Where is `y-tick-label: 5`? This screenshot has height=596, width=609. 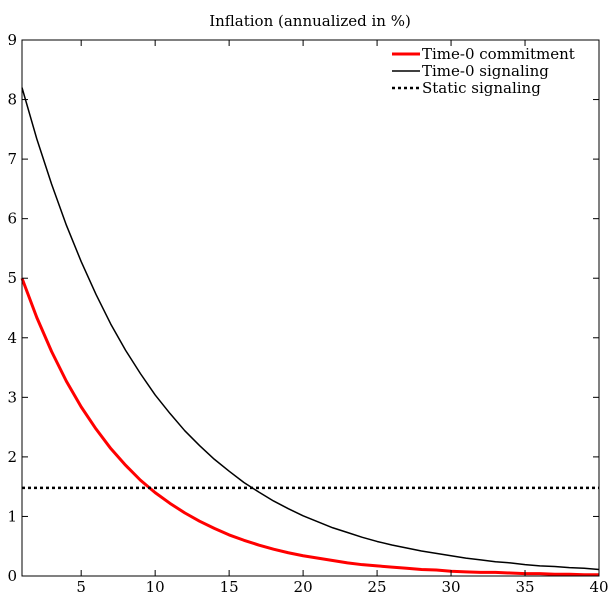 y-tick-label: 5 is located at coordinates (12, 278).